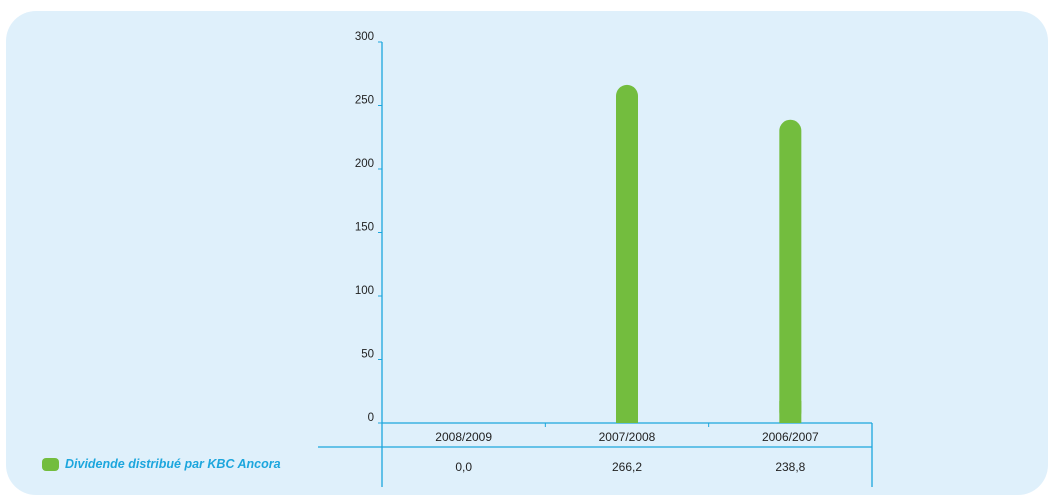 The height and width of the screenshot is (501, 1054). I want to click on y-tick-label: 300, so click(364, 37).